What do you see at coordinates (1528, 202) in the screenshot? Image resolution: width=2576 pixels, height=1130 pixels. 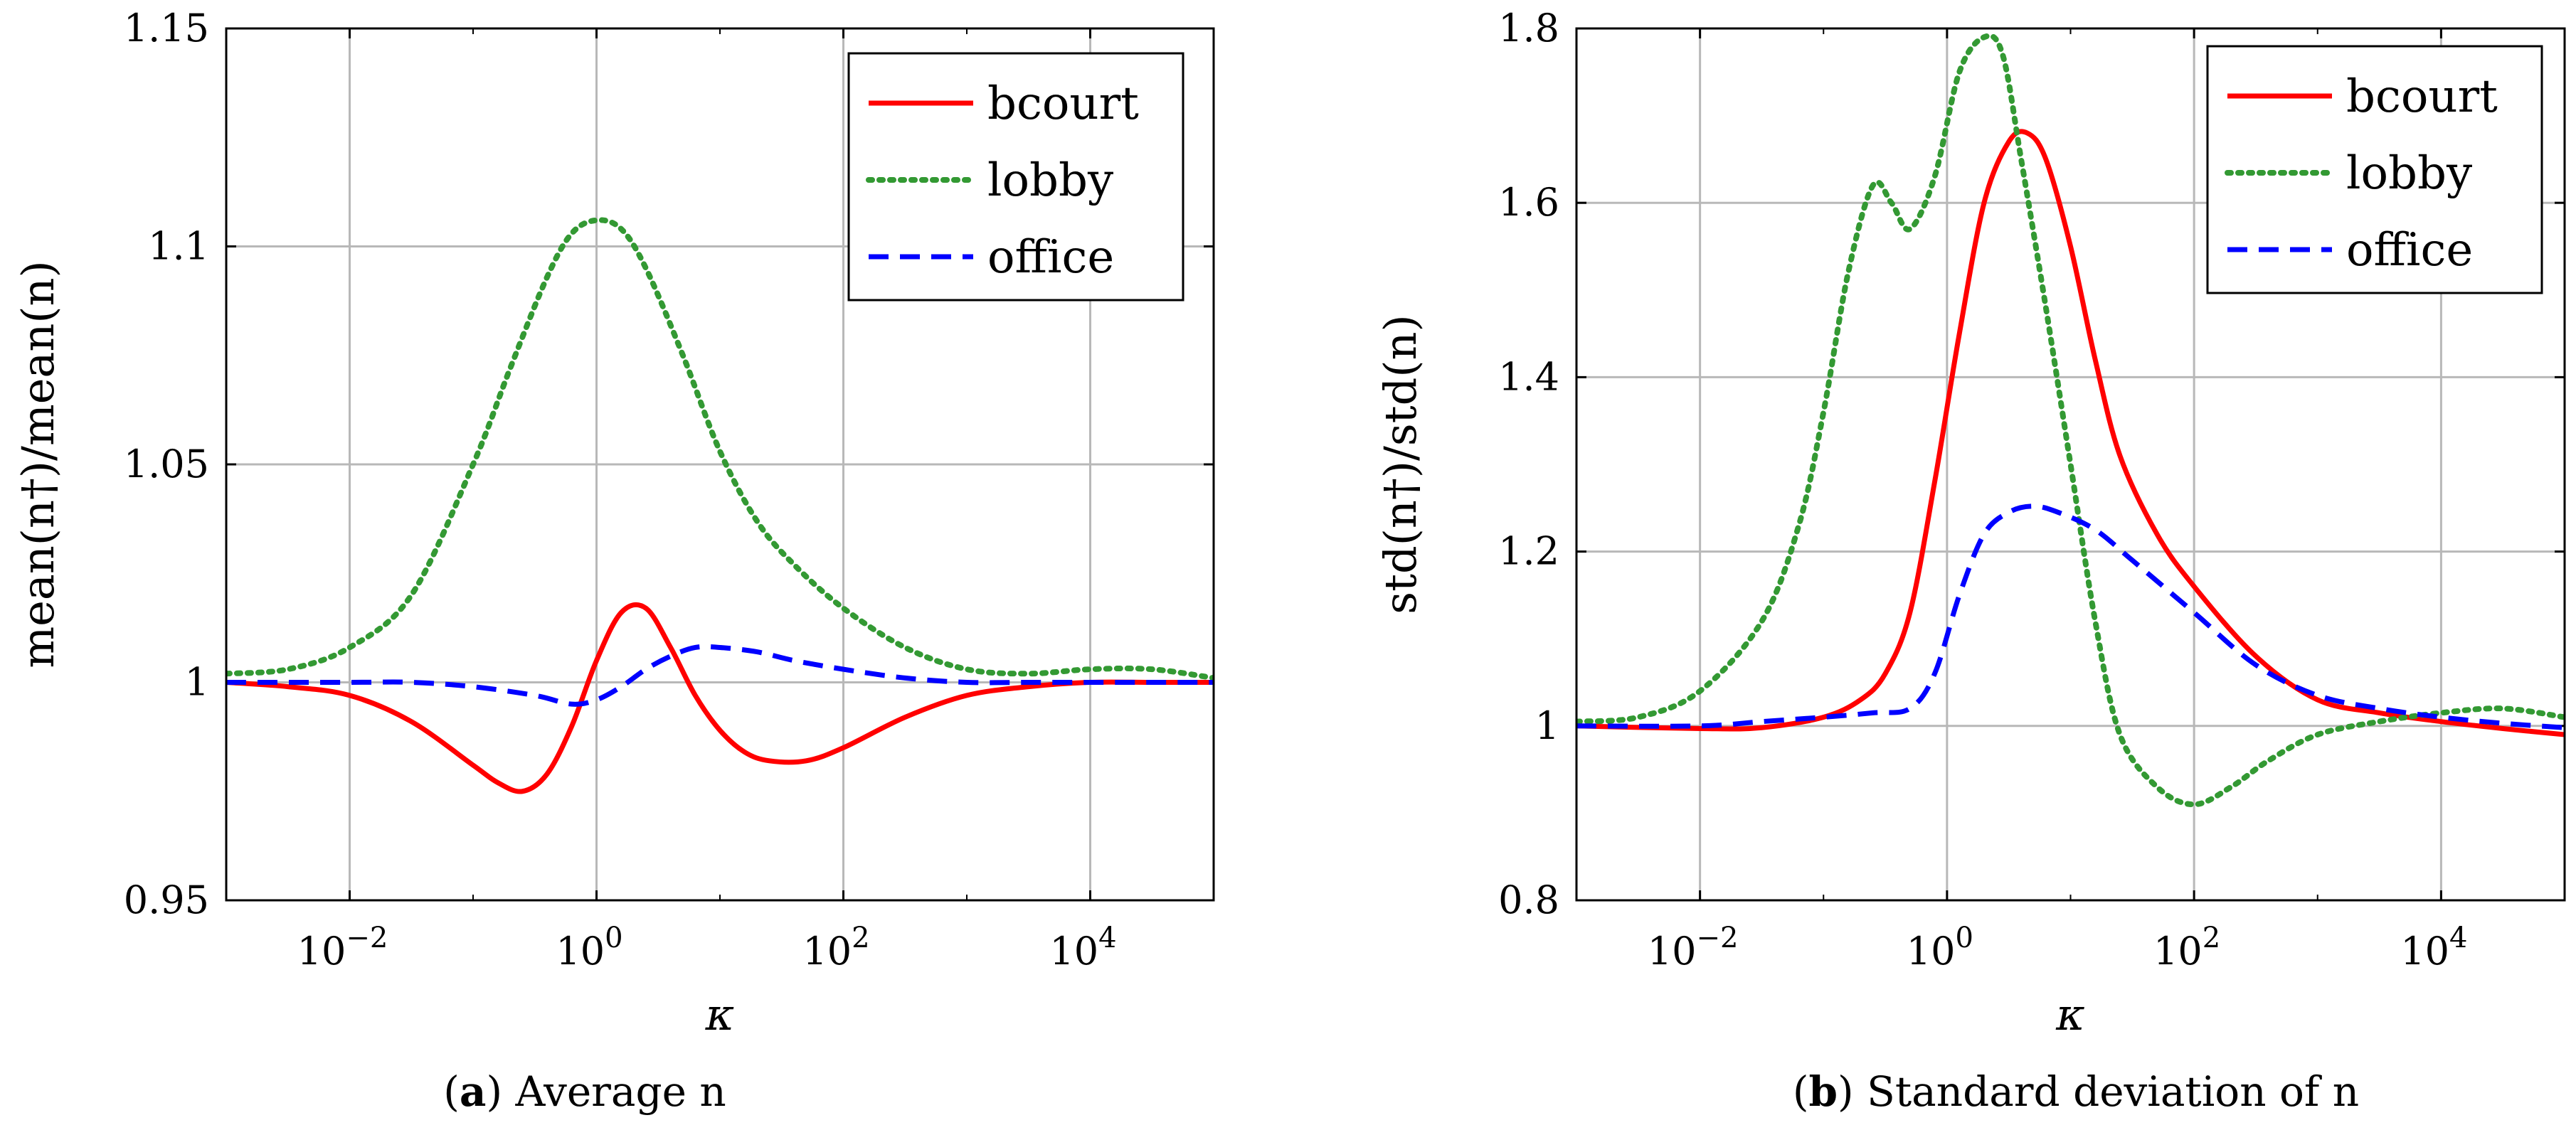 I see `y-tick-label: 1.6` at bounding box center [1528, 202].